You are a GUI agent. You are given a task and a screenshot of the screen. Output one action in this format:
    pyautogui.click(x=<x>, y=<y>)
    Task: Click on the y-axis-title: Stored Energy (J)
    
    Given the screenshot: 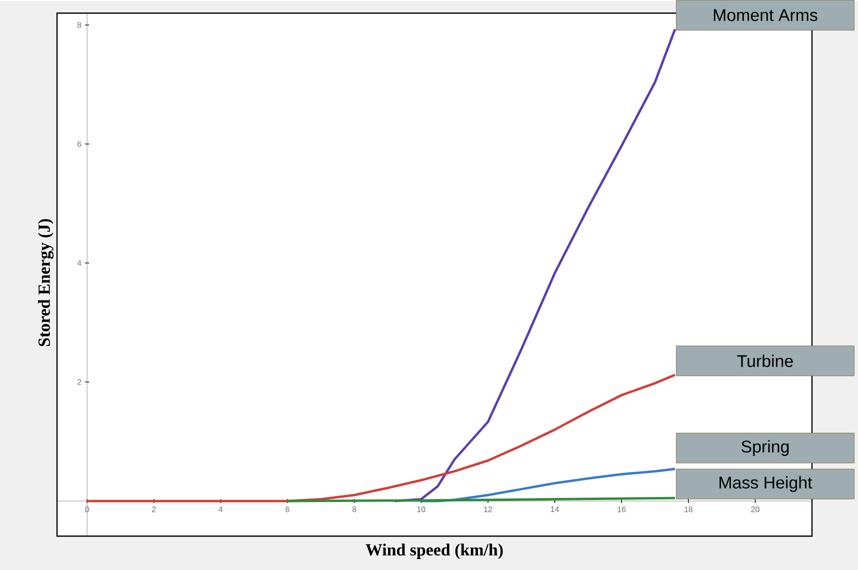 What is the action you would take?
    pyautogui.click(x=46, y=282)
    